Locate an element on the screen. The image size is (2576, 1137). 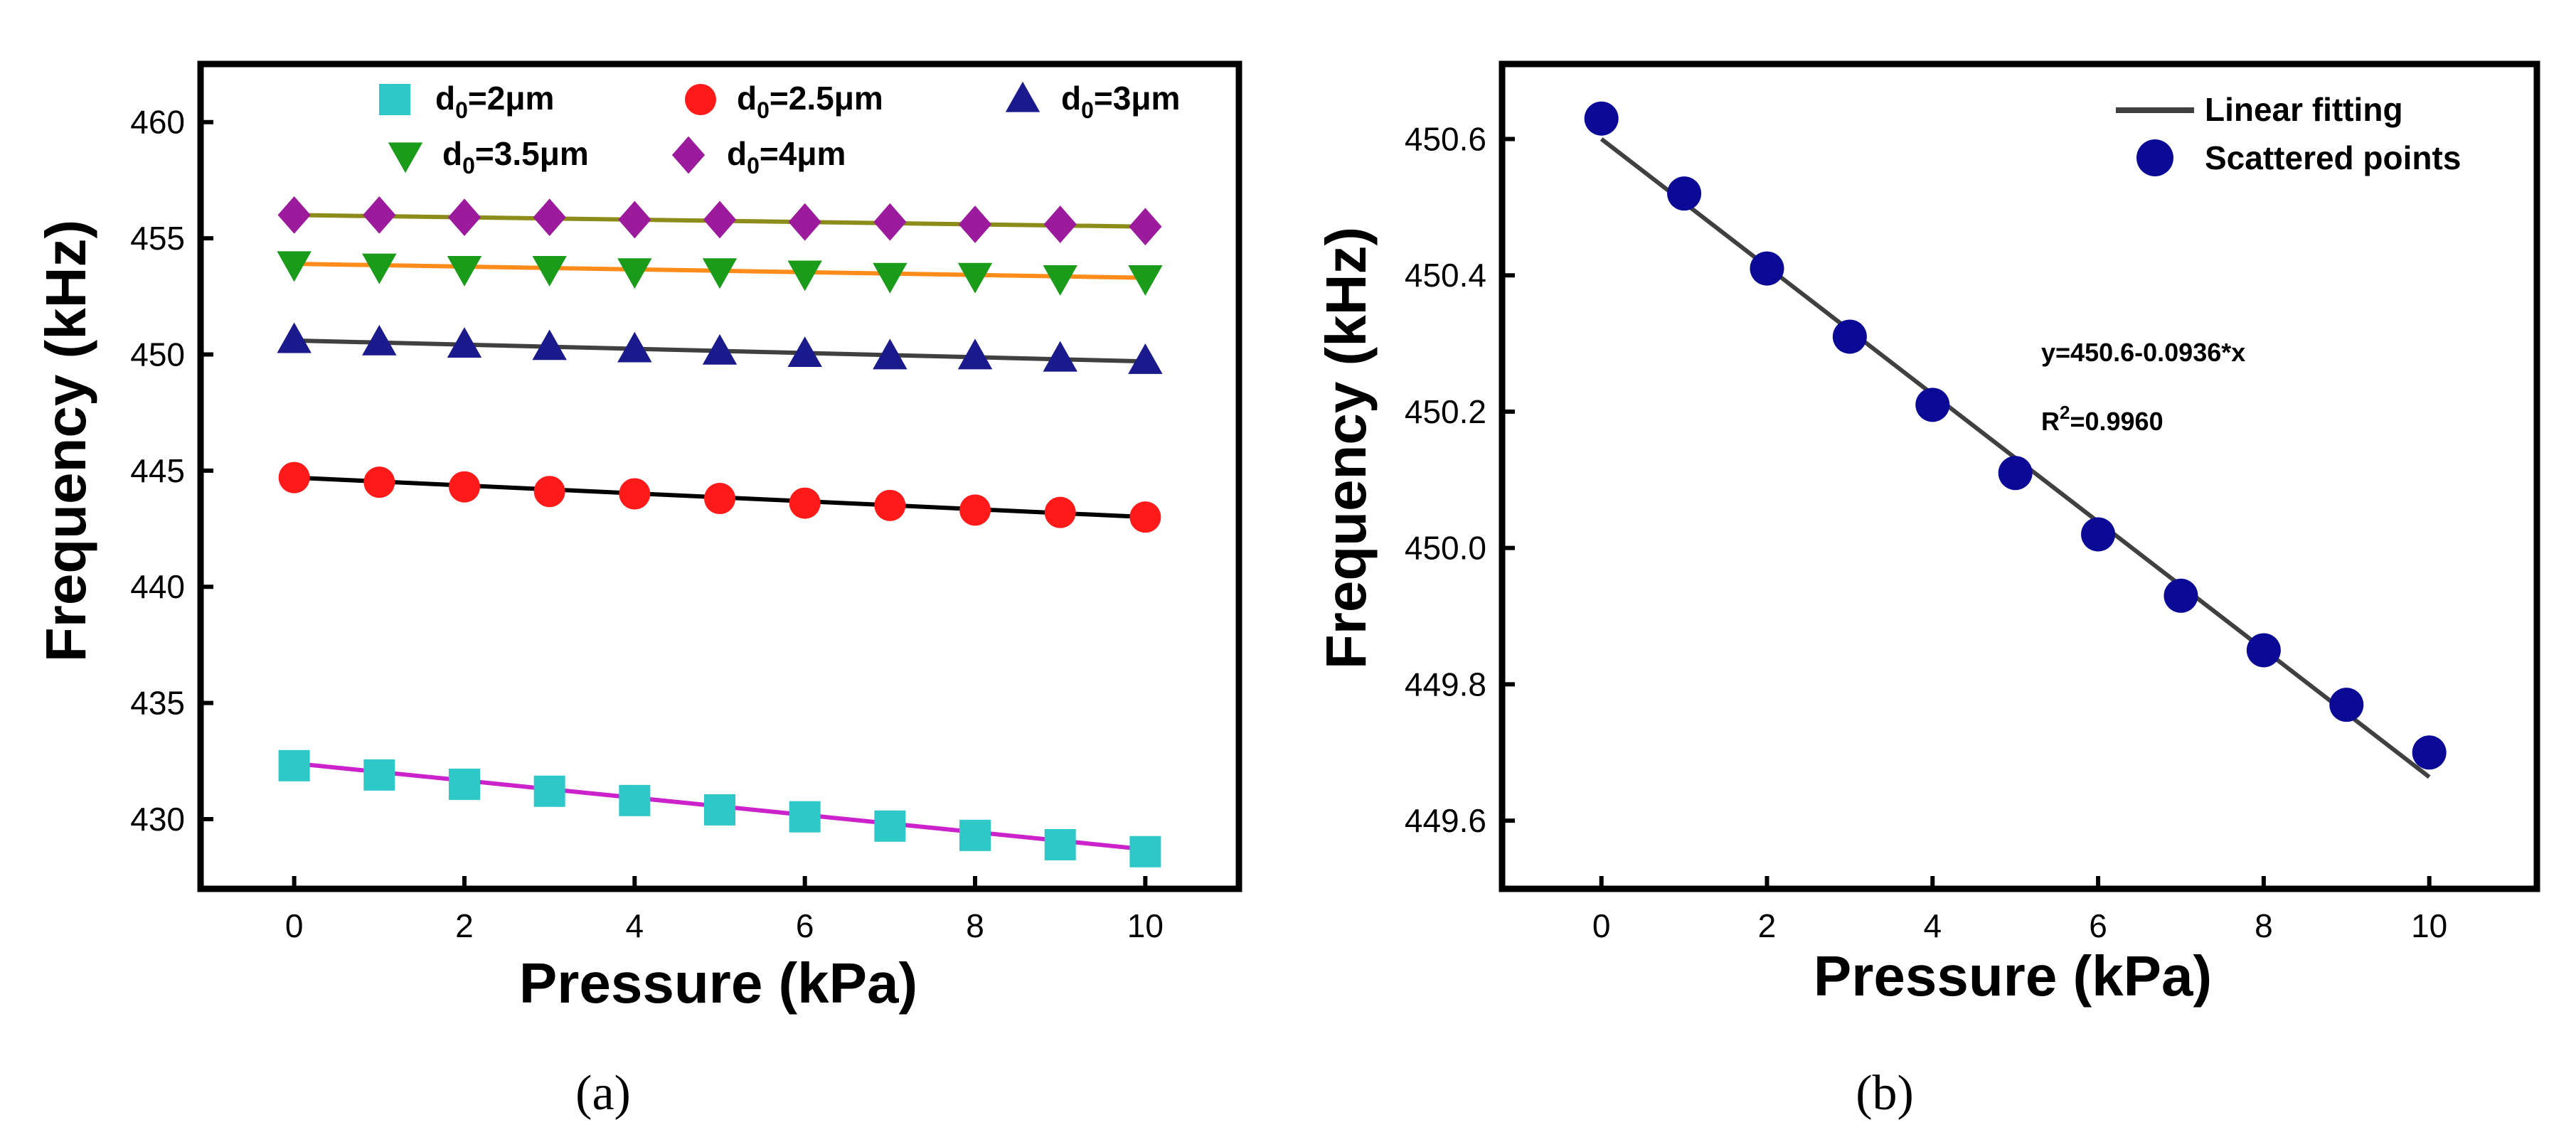
b-x-tick-label: 6 is located at coordinates (2098, 925).